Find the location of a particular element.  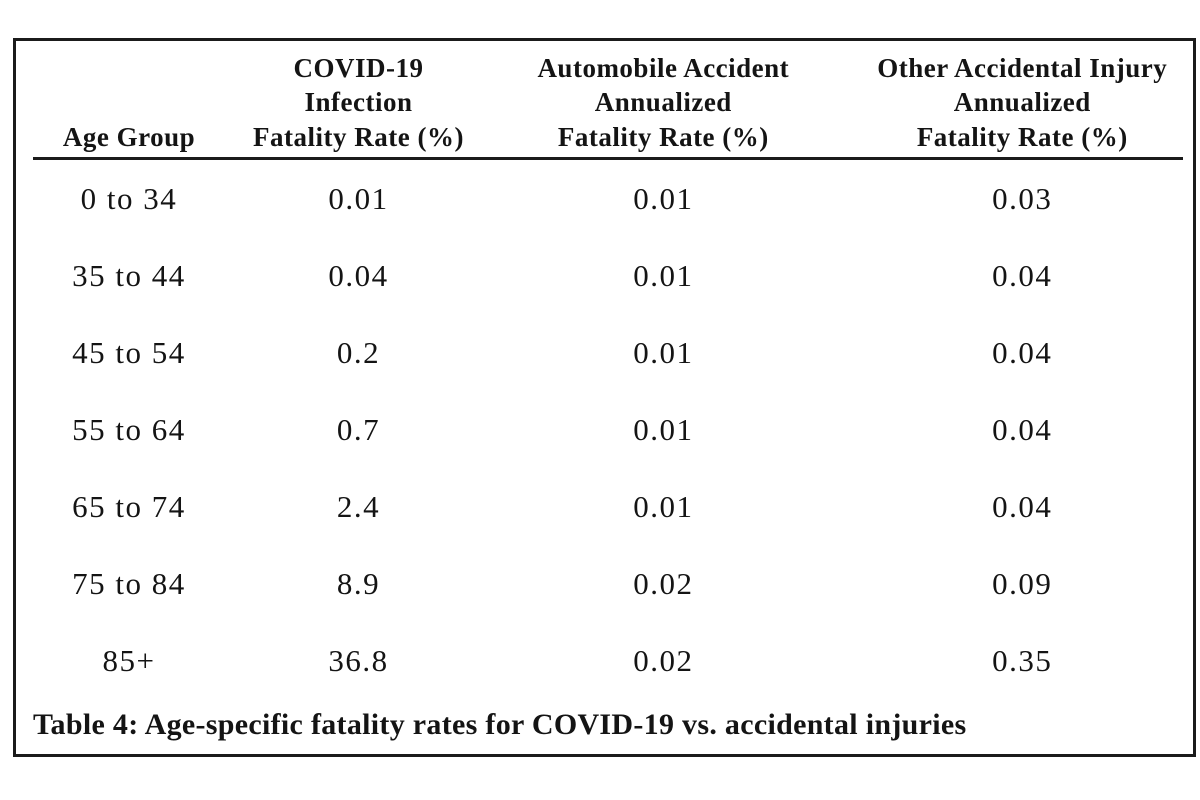

cell-covid-ifr: 8.9 is located at coordinates (358, 583).